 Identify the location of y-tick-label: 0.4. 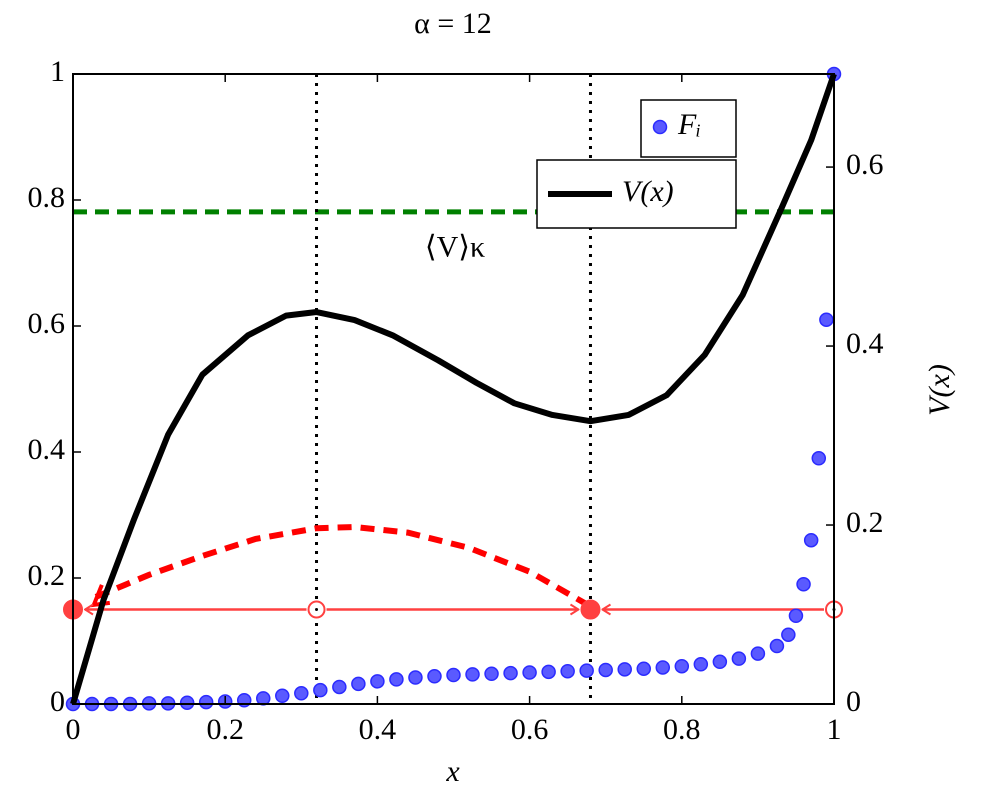
(47, 449).